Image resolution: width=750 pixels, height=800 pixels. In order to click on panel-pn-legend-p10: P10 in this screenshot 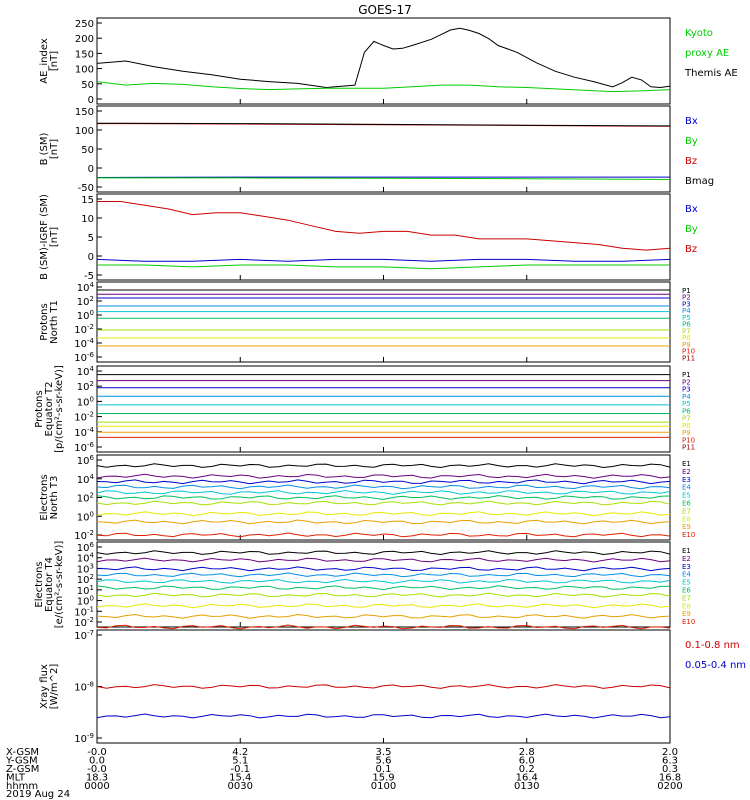, I will do `click(688, 352)`.